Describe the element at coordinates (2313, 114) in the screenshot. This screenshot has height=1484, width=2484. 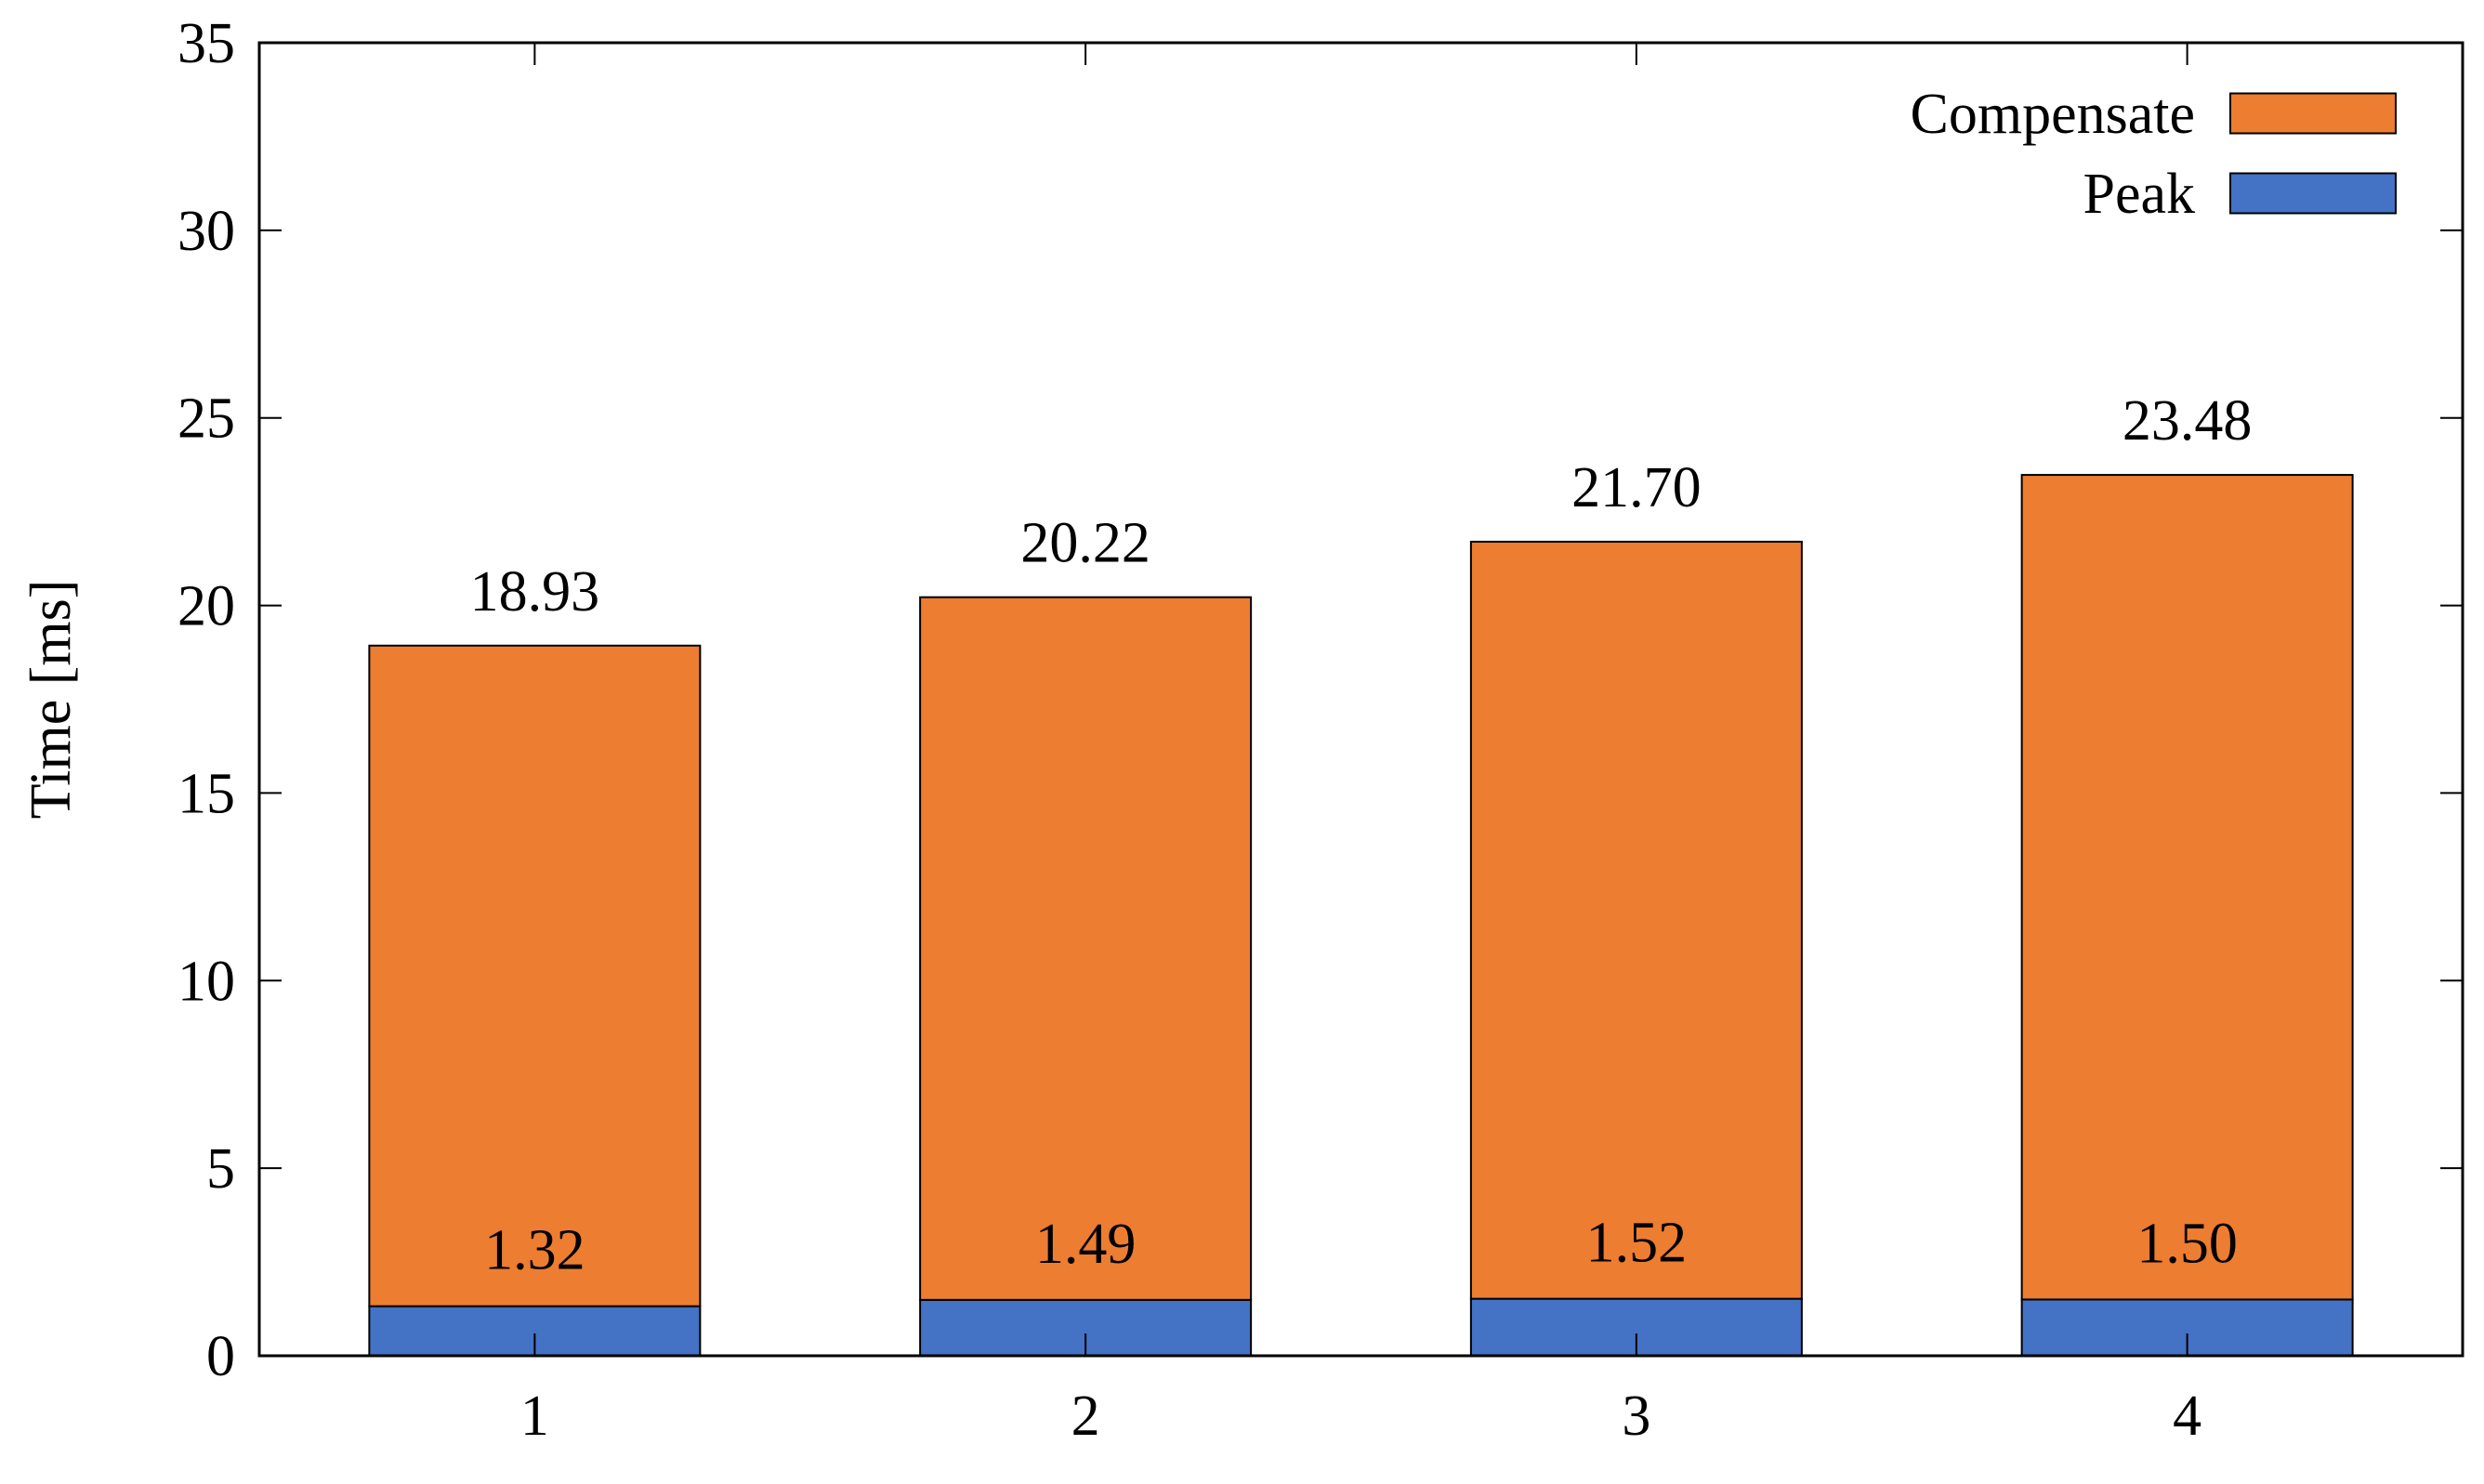
I see `legend-swatch-compensate` at that location.